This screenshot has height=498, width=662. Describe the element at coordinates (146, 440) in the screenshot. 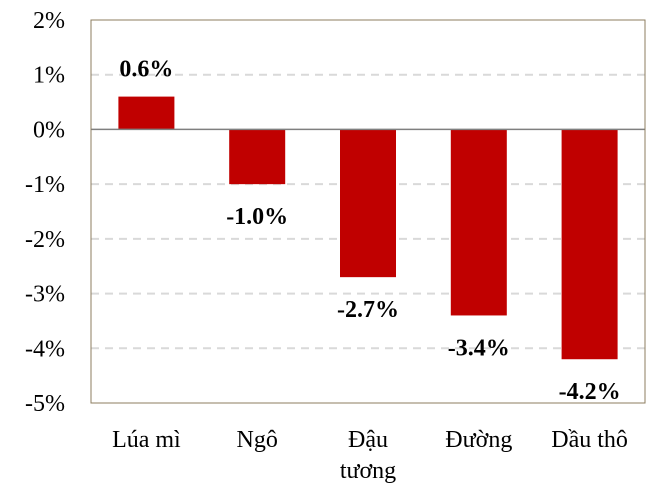

I see `x-tick-label: Lúa mì` at that location.